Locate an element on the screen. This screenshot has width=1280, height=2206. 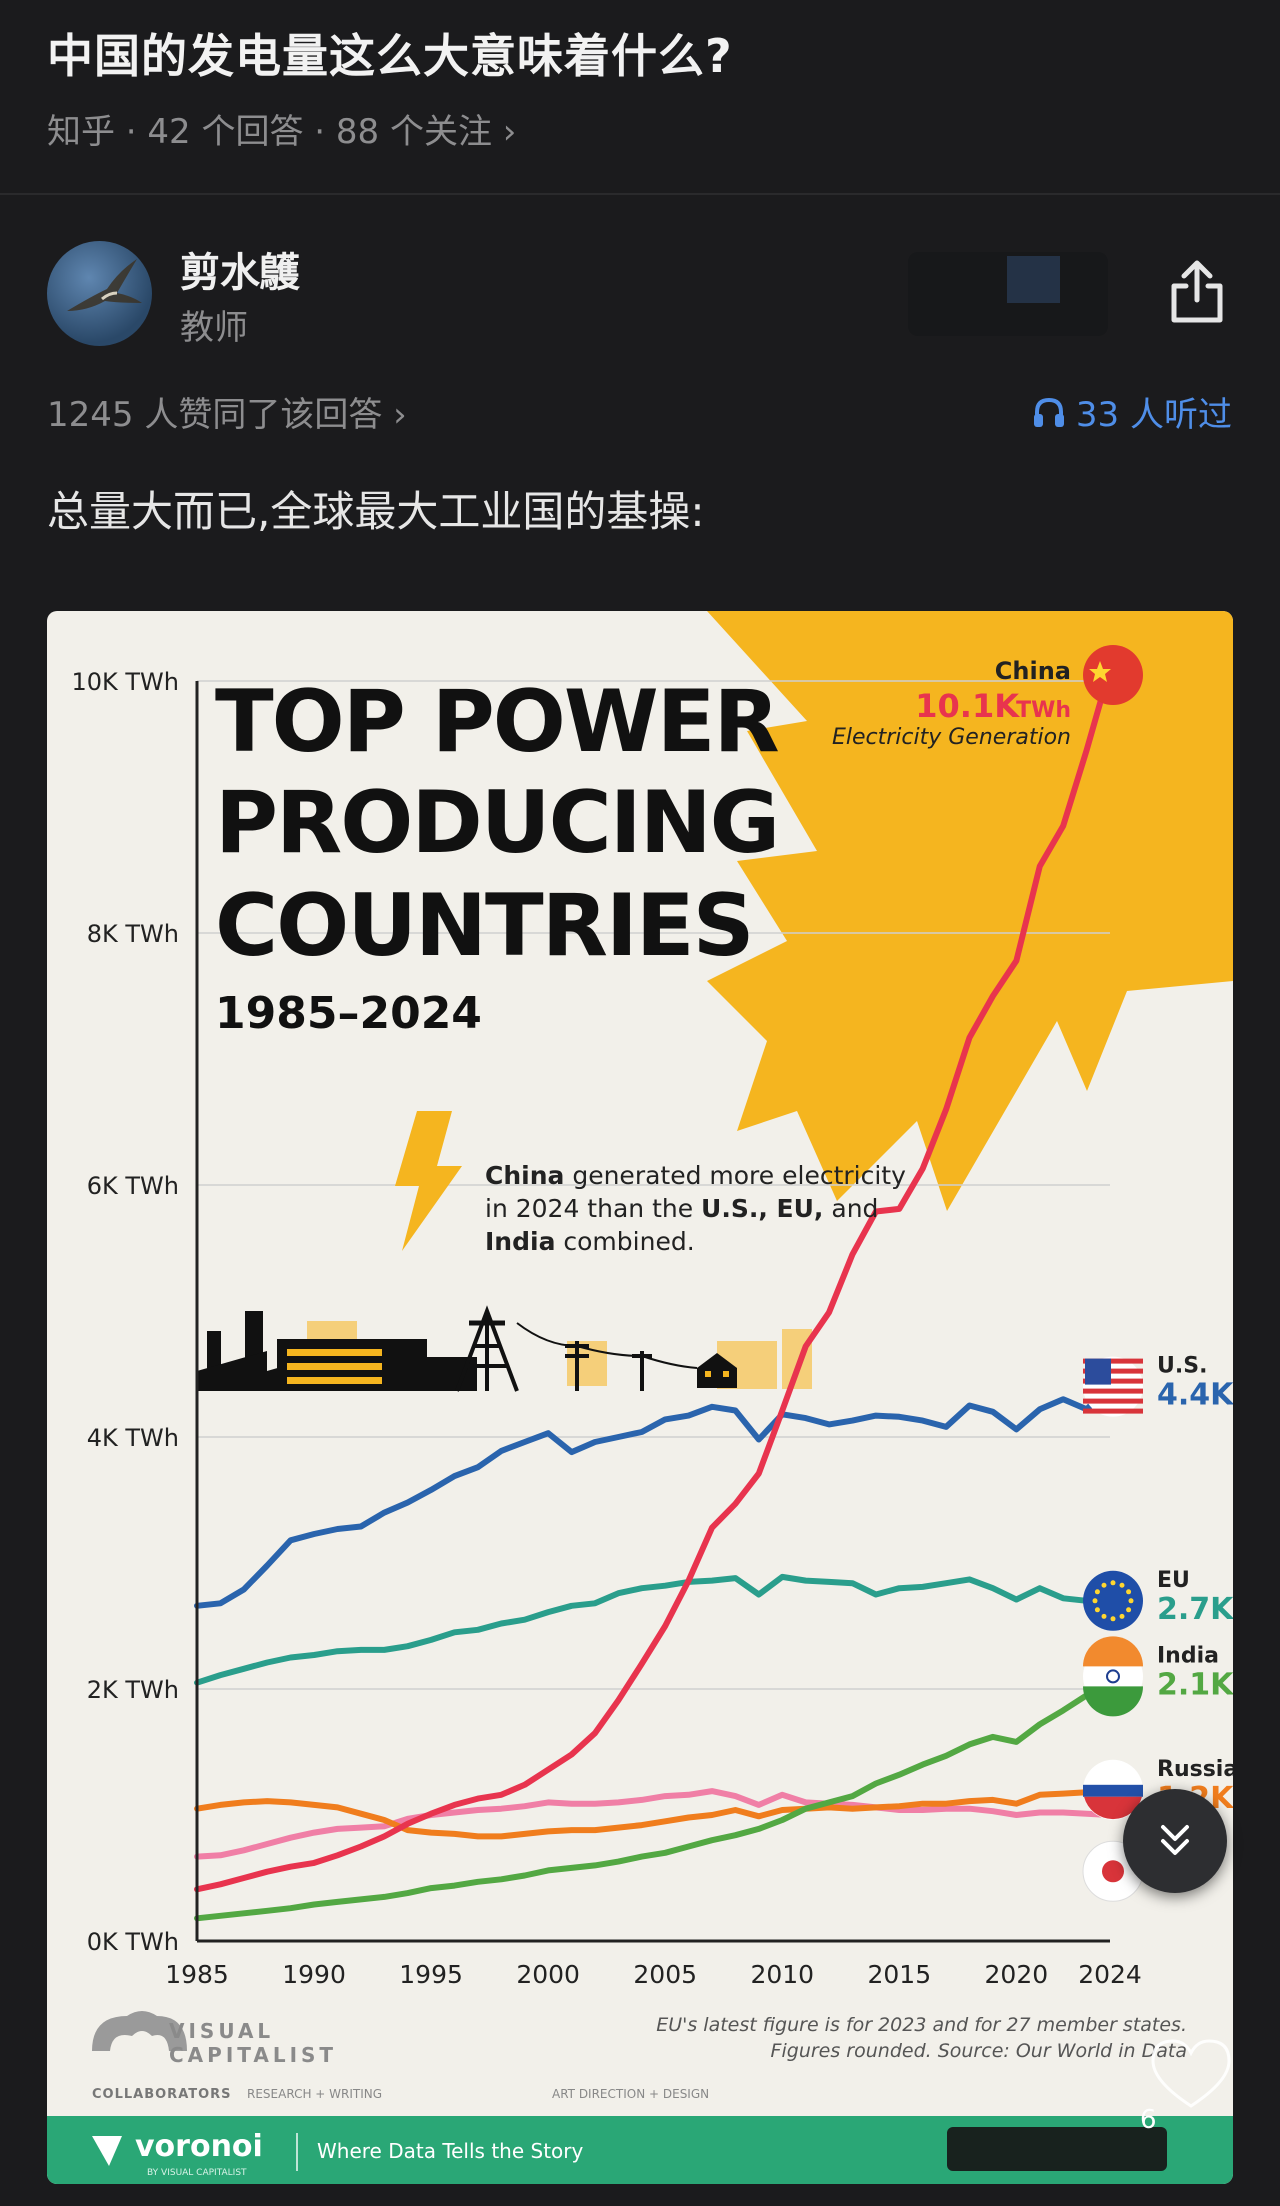
x-tick-label: 2010 is located at coordinates (782, 1974).